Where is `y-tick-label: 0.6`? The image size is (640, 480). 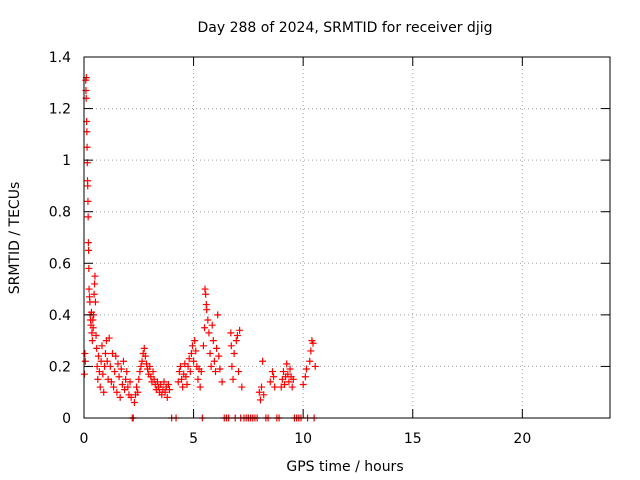 y-tick-label: 0.6 is located at coordinates (60, 264).